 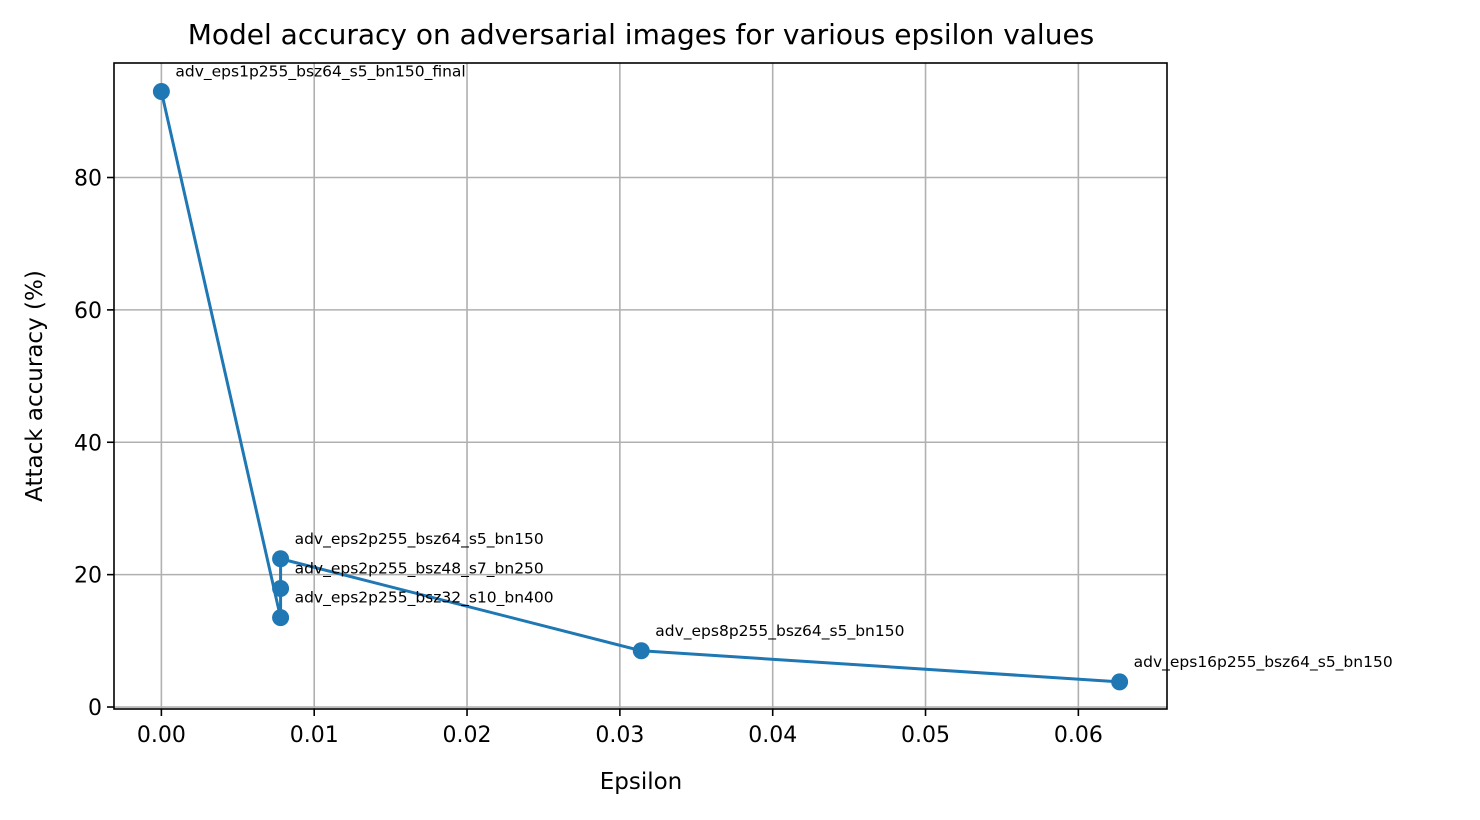 I want to click on data-point-label: adv_eps2p255_bsz32_s10_bn400, so click(x=424, y=598).